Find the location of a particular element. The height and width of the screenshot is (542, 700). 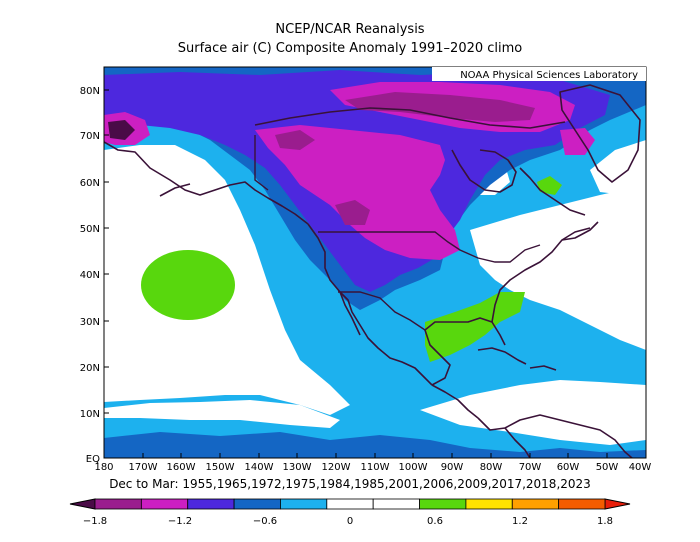

map-title: NCEP/NCAR Reanalysis is located at coordinates (350, 29).